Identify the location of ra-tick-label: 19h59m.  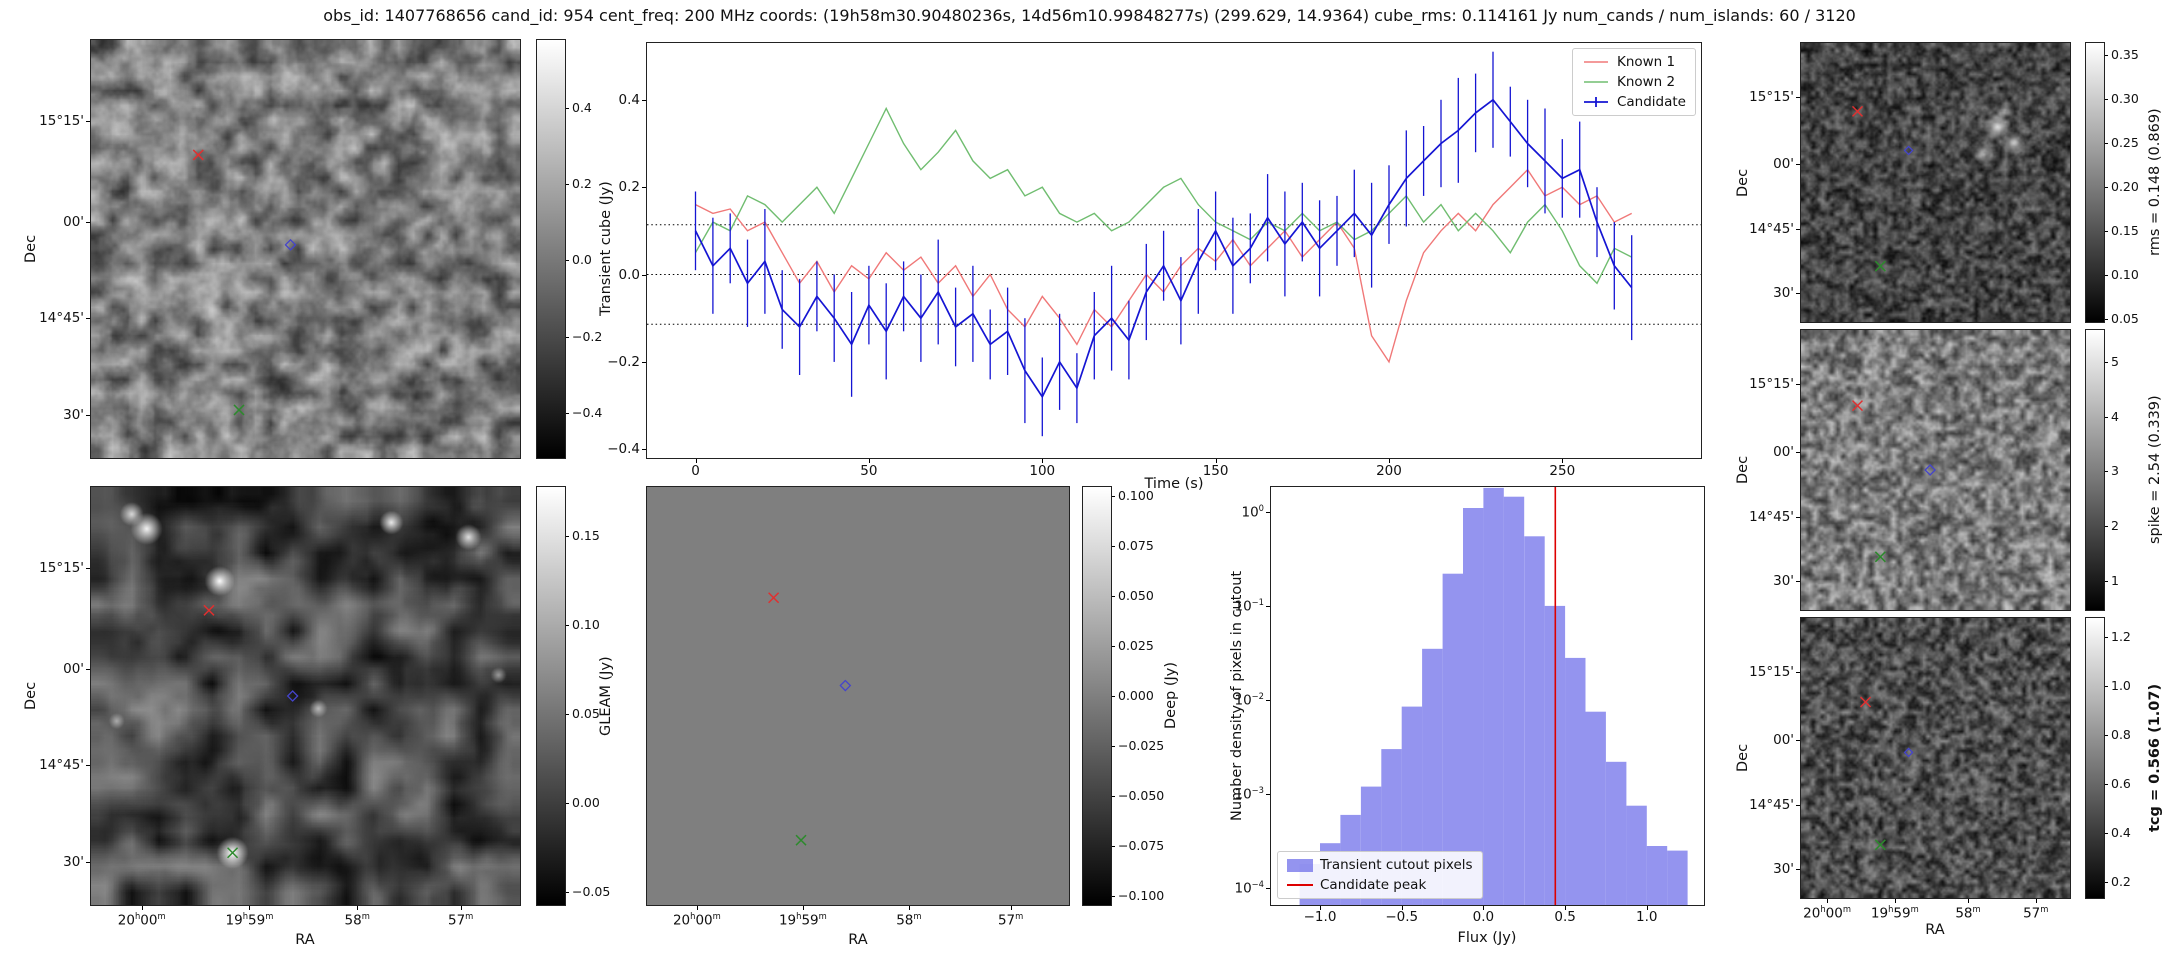
(249, 920).